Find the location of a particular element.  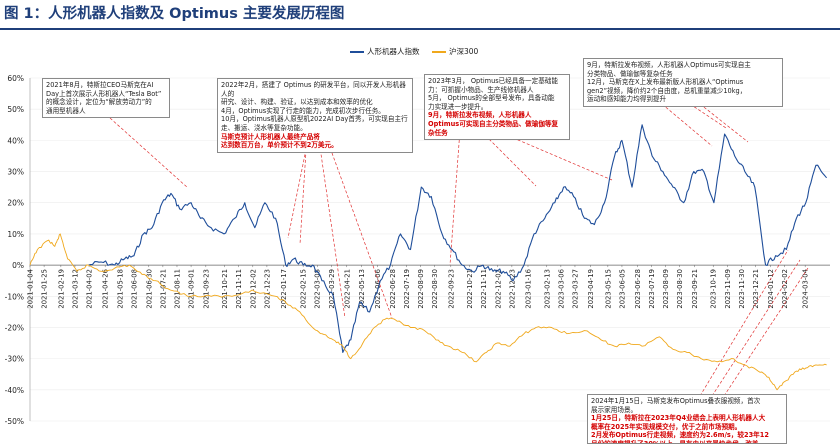

x-tick-label: 2021-01-04 is located at coordinates (31, 289).